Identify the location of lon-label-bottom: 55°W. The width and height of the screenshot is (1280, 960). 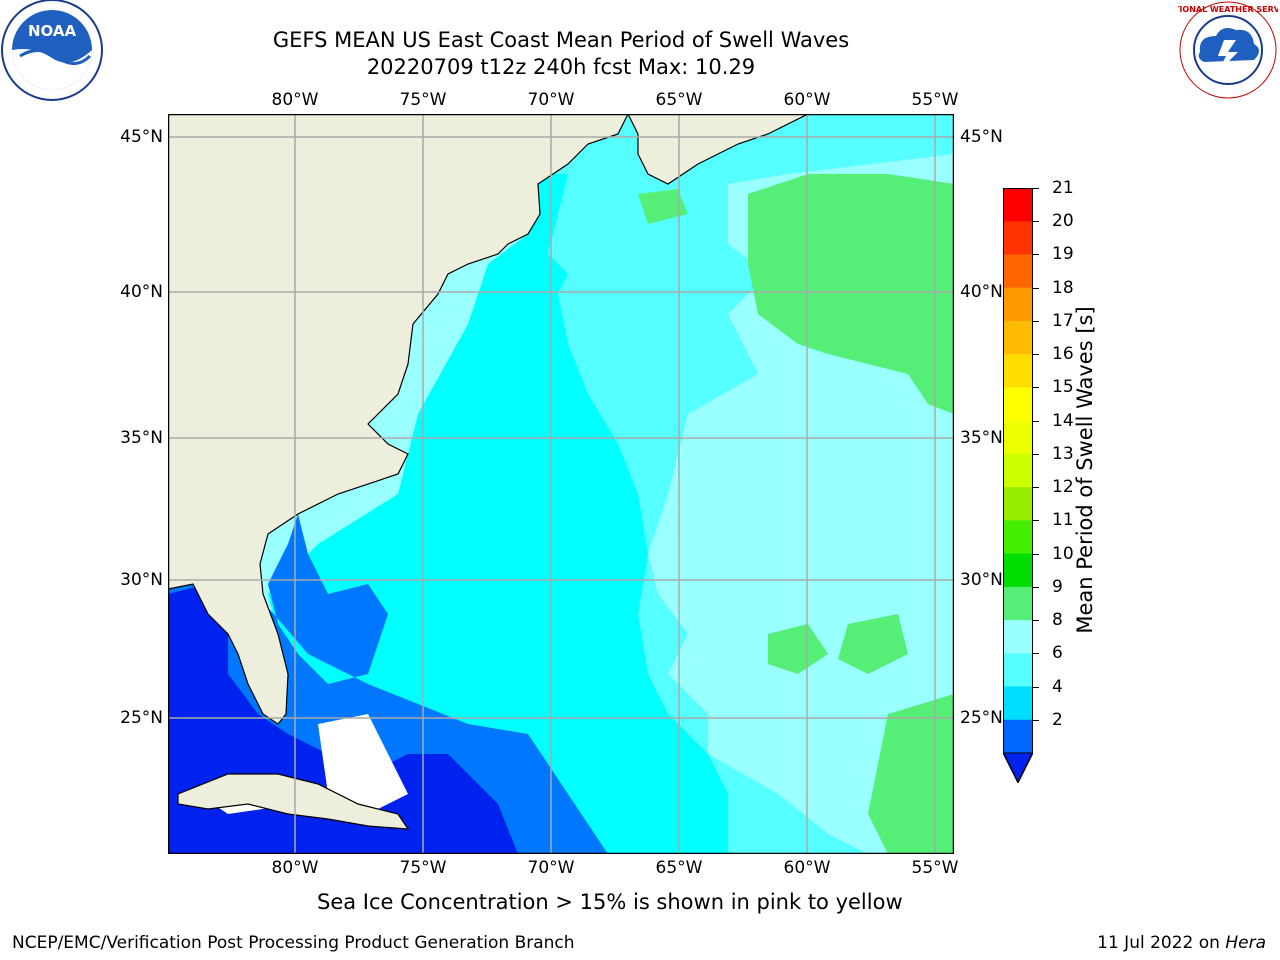
(935, 868).